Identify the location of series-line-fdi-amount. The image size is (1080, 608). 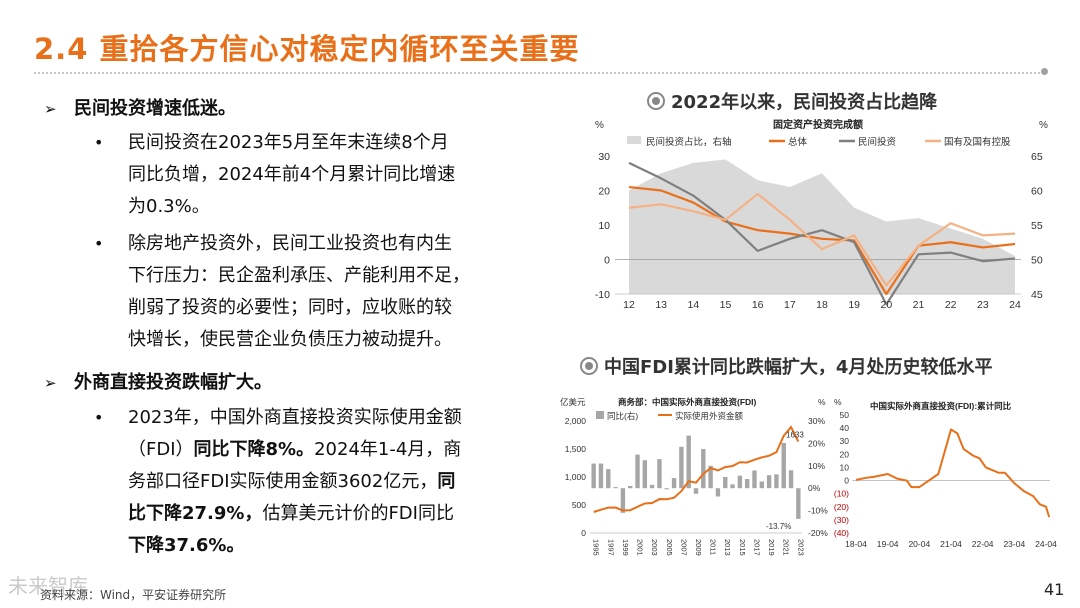
(696, 469).